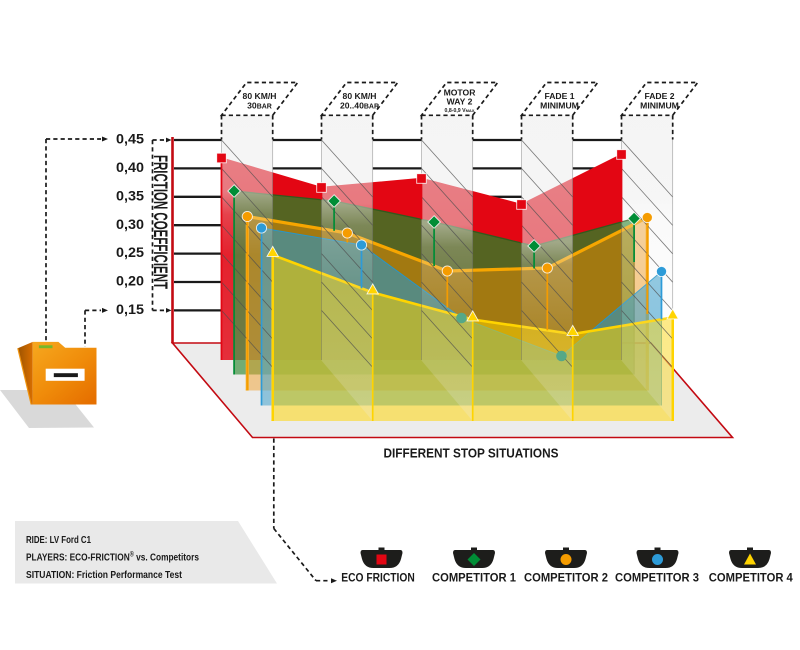  What do you see at coordinates (751, 579) in the screenshot?
I see `svg-text: COMPETITOR 4` at bounding box center [751, 579].